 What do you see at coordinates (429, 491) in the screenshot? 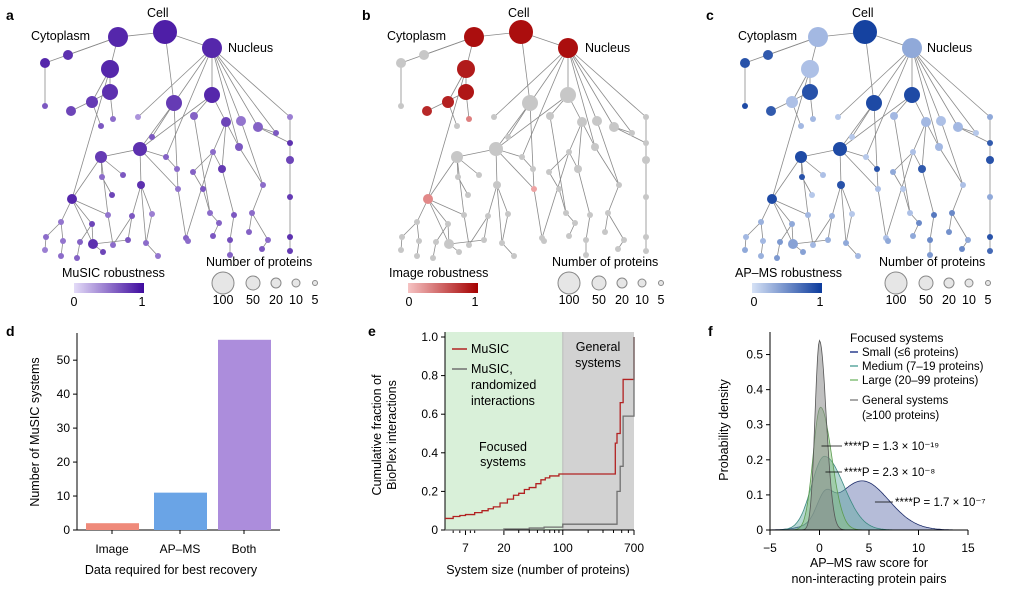
I see `y-tick-label: 0.2` at bounding box center [429, 491].